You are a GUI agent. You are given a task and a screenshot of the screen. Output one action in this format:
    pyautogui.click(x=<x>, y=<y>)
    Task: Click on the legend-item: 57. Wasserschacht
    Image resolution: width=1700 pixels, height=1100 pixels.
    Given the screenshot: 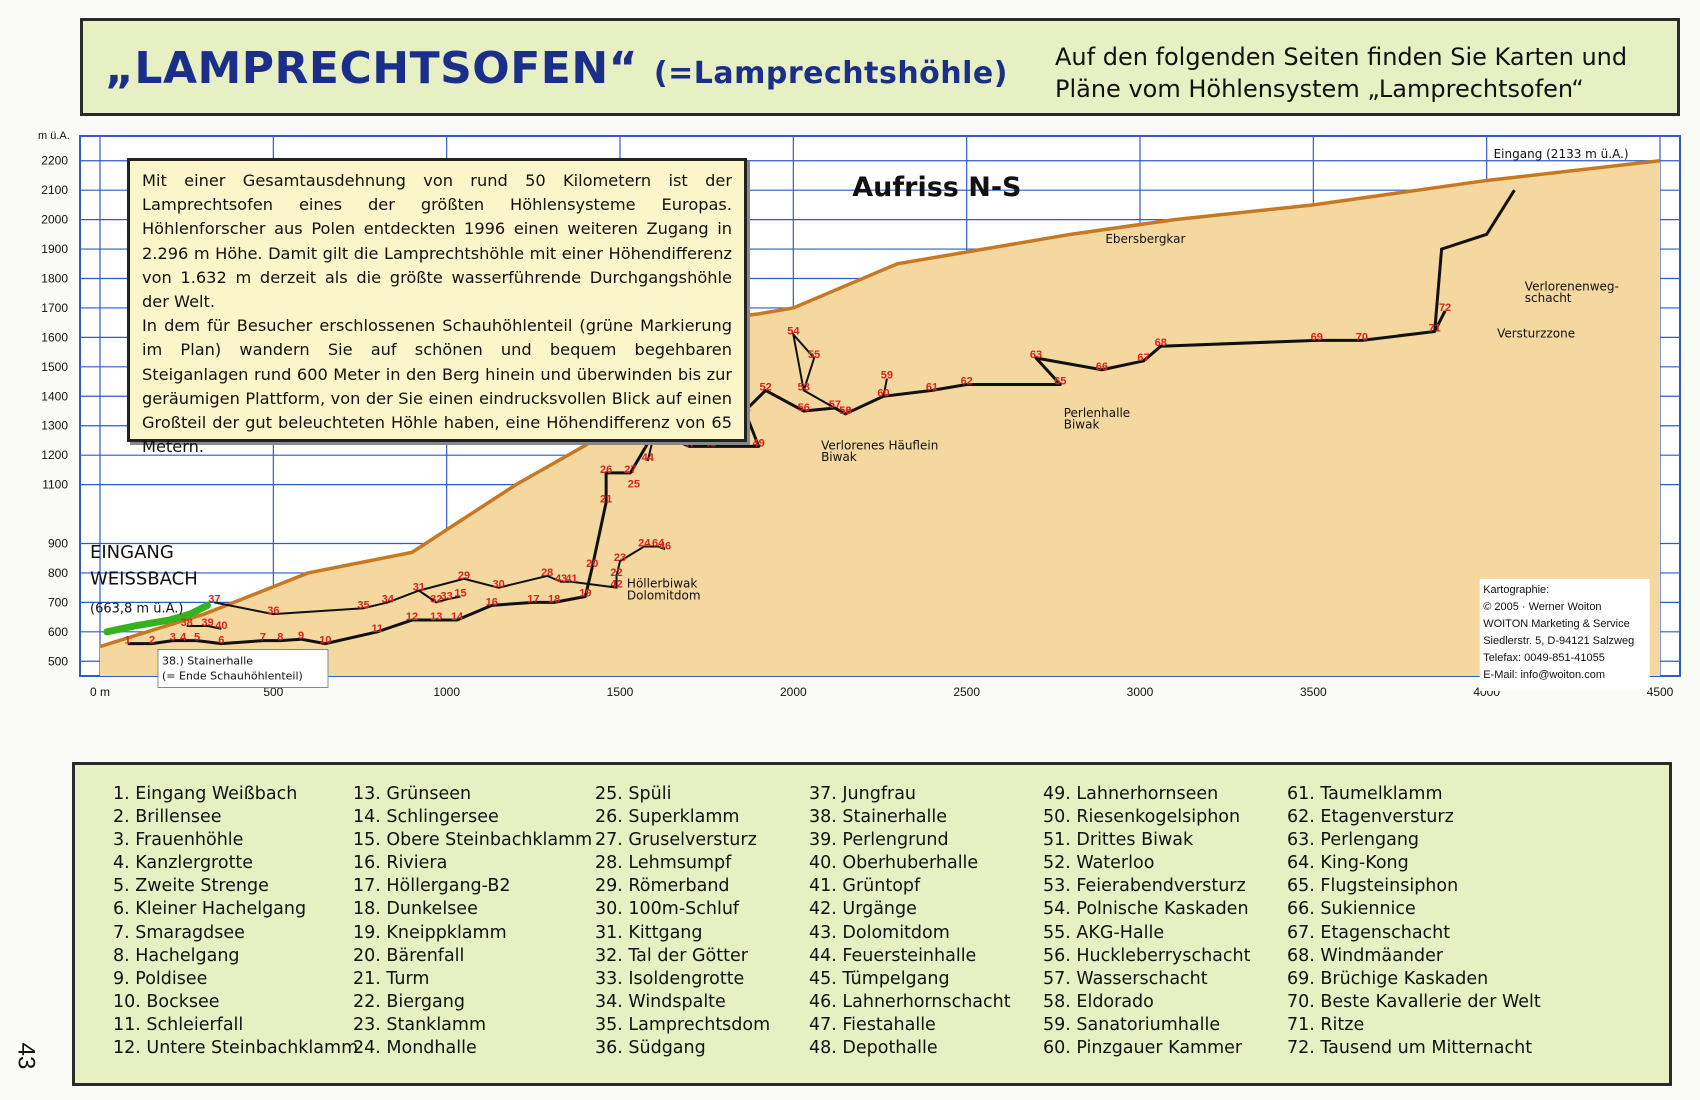 What is the action you would take?
    pyautogui.click(x=1125, y=978)
    